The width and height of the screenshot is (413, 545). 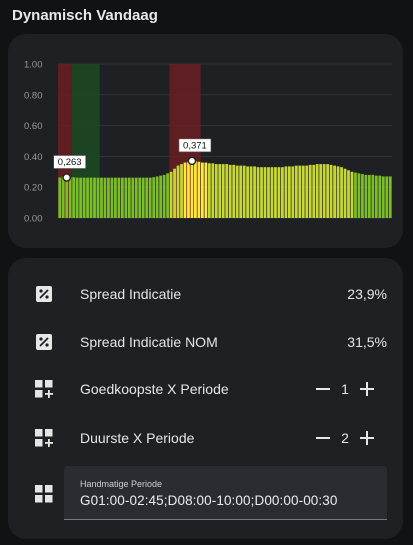 What do you see at coordinates (33, 126) in the screenshot?
I see `y-tick-label: 0.60` at bounding box center [33, 126].